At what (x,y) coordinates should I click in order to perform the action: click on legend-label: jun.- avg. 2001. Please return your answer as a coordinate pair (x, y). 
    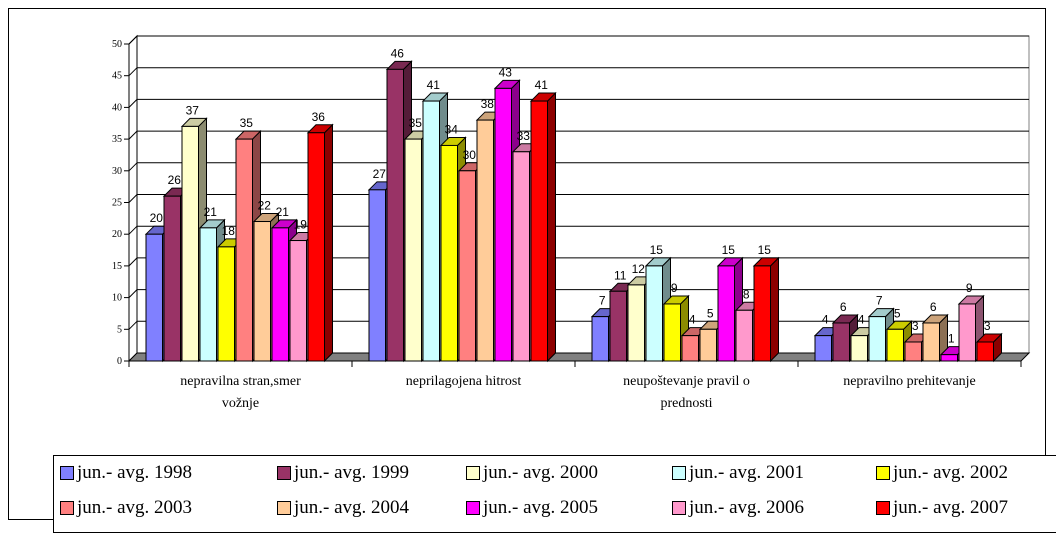
    Looking at the image, I should click on (747, 472).